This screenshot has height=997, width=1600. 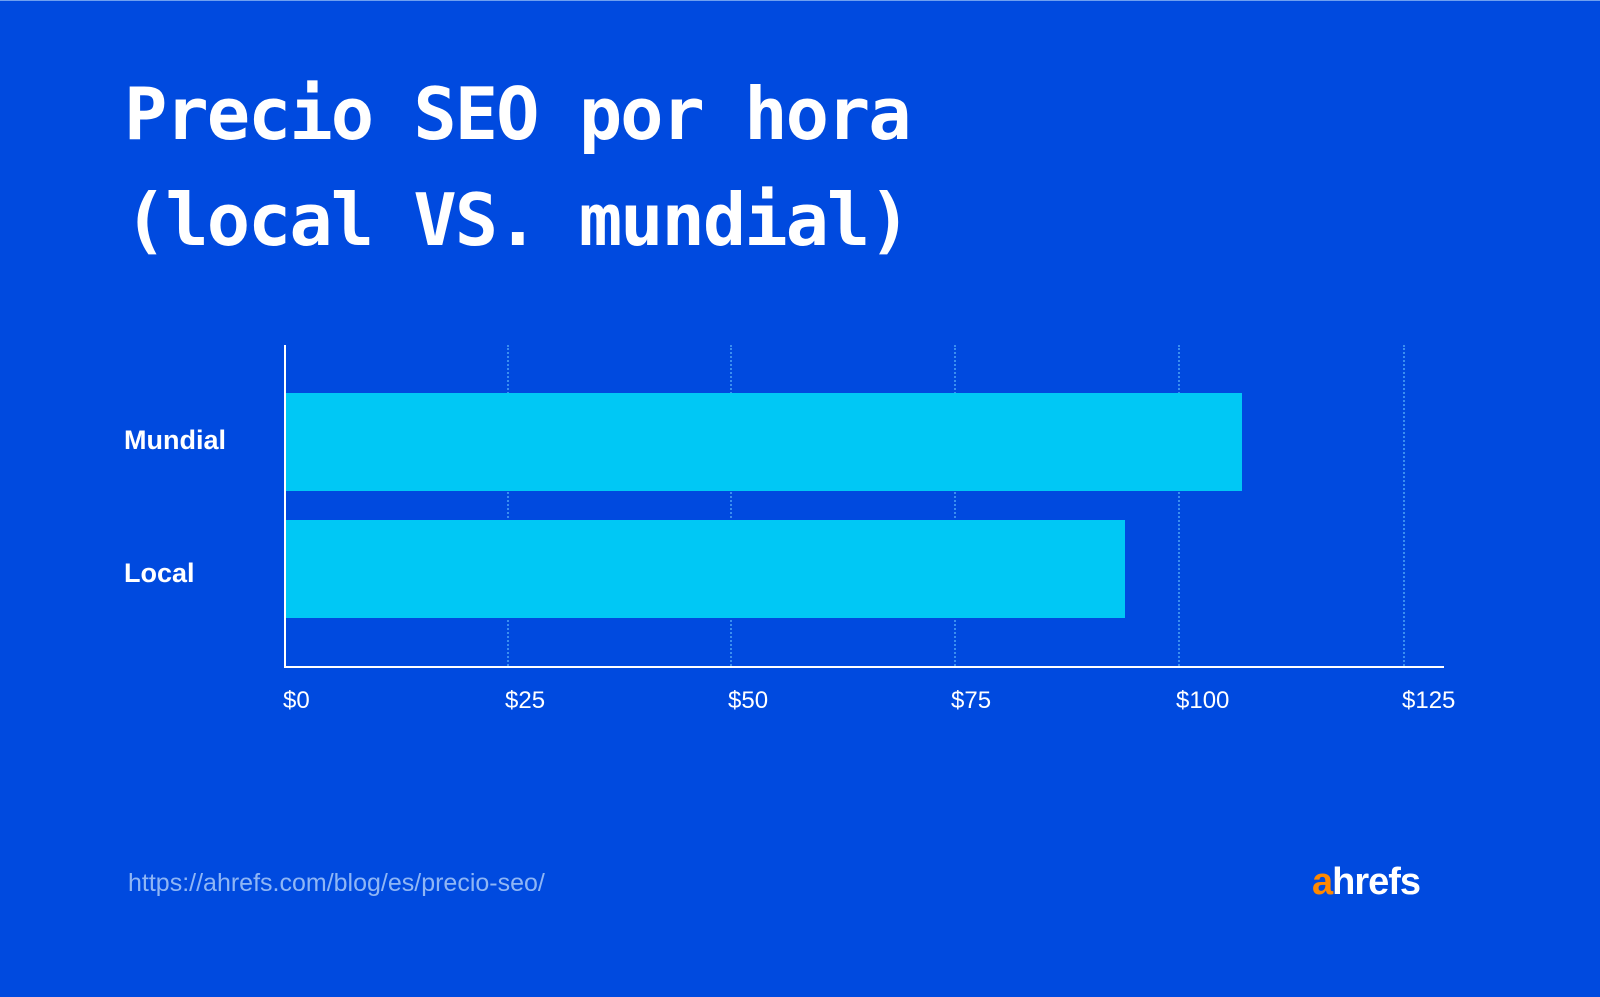 What do you see at coordinates (175, 440) in the screenshot?
I see `category-label-mundial: Mundial` at bounding box center [175, 440].